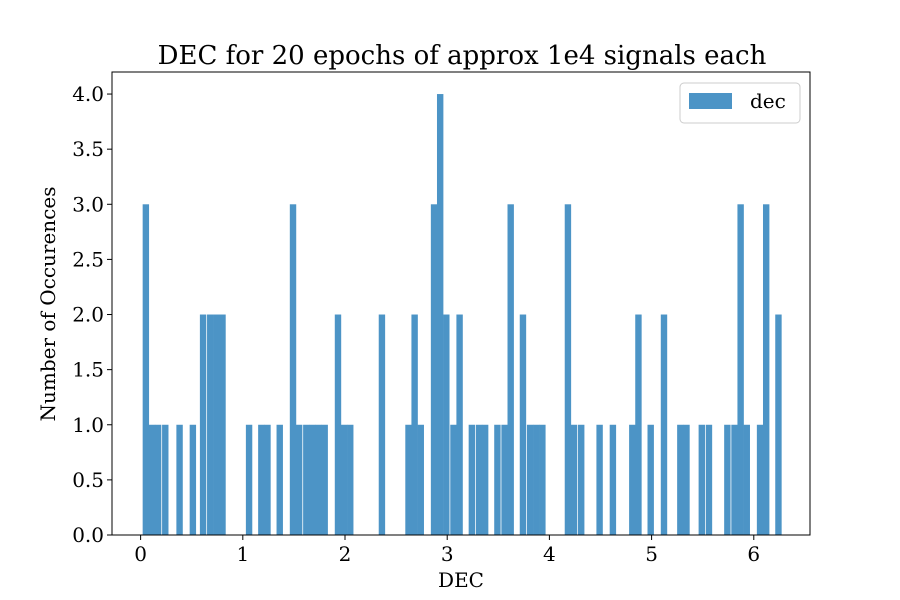  Describe the element at coordinates (88, 259) in the screenshot. I see `y-tick-label: 2.5` at that location.